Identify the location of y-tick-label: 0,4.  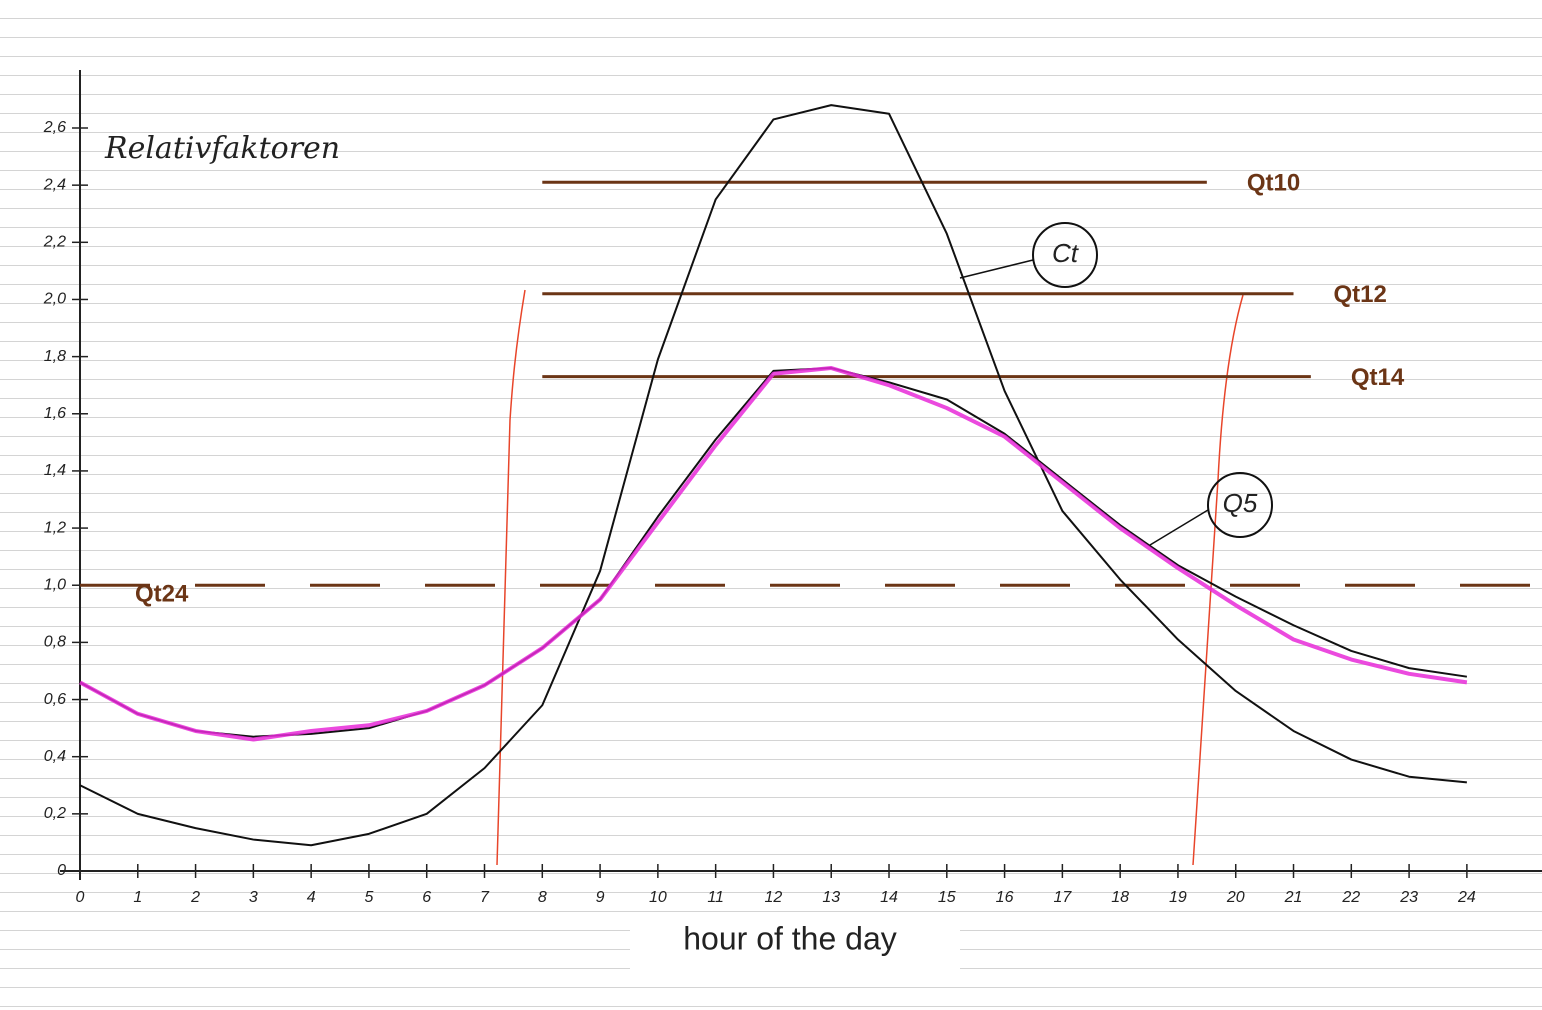
(55, 756).